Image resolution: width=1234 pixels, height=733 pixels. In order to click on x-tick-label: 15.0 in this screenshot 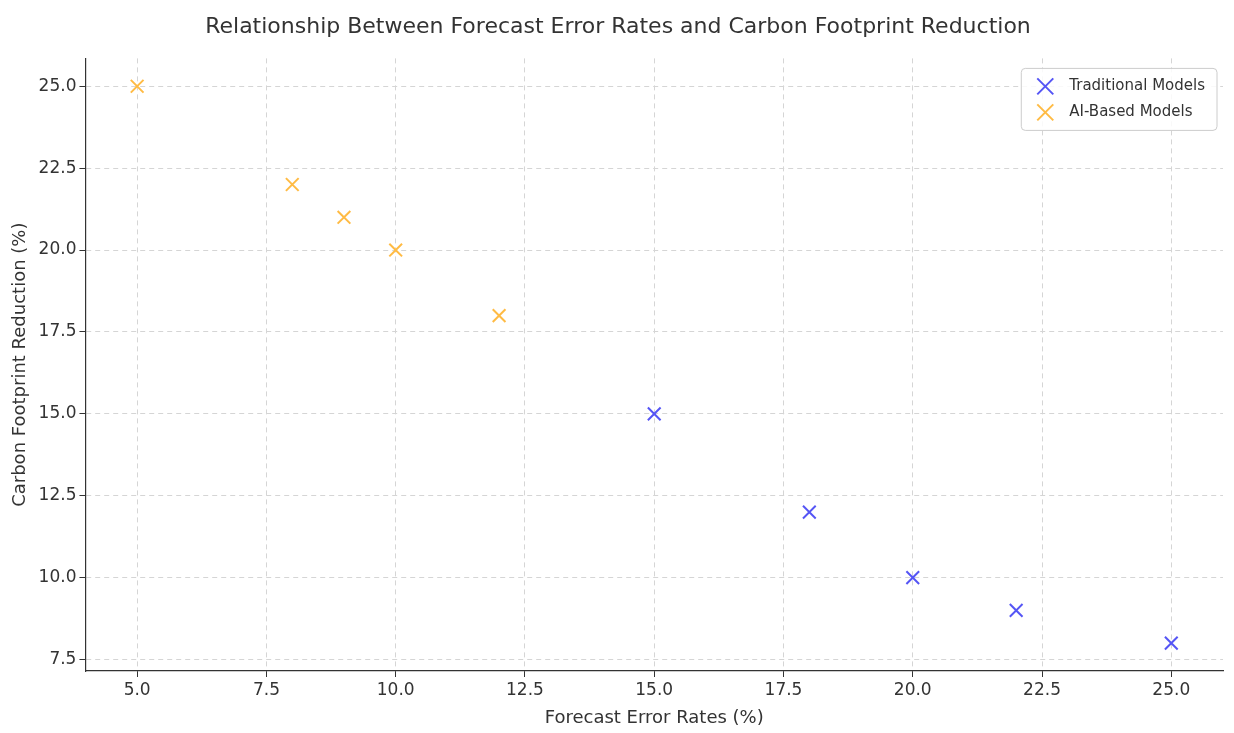, I will do `click(654, 688)`.